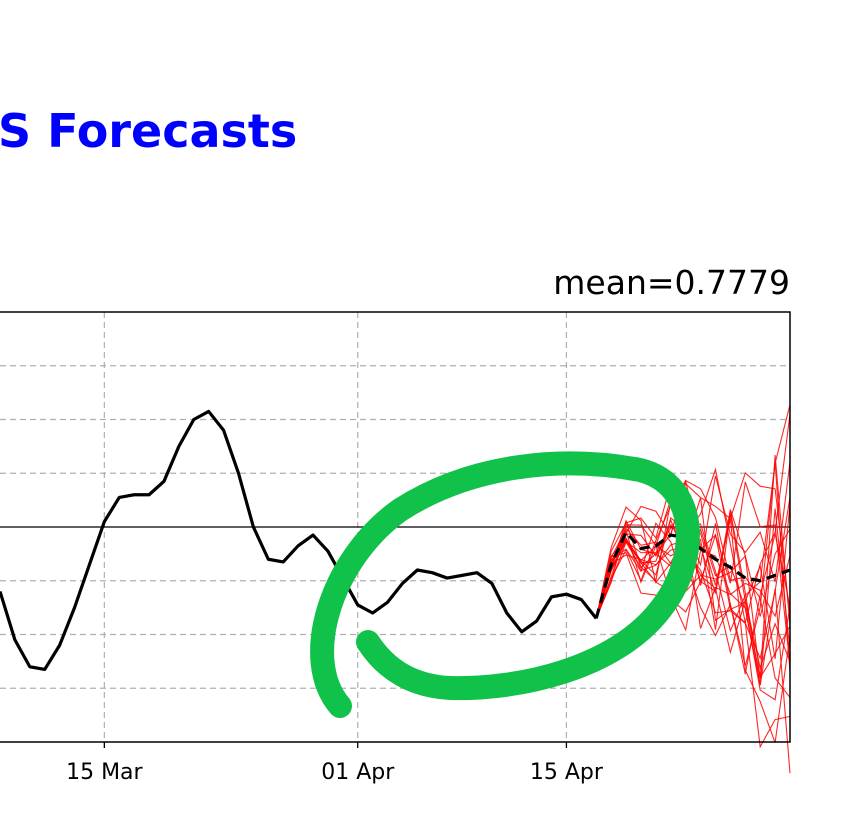 The height and width of the screenshot is (837, 862). Describe the element at coordinates (149, 131) in the screenshot. I see `page-title: S Forecasts` at that location.